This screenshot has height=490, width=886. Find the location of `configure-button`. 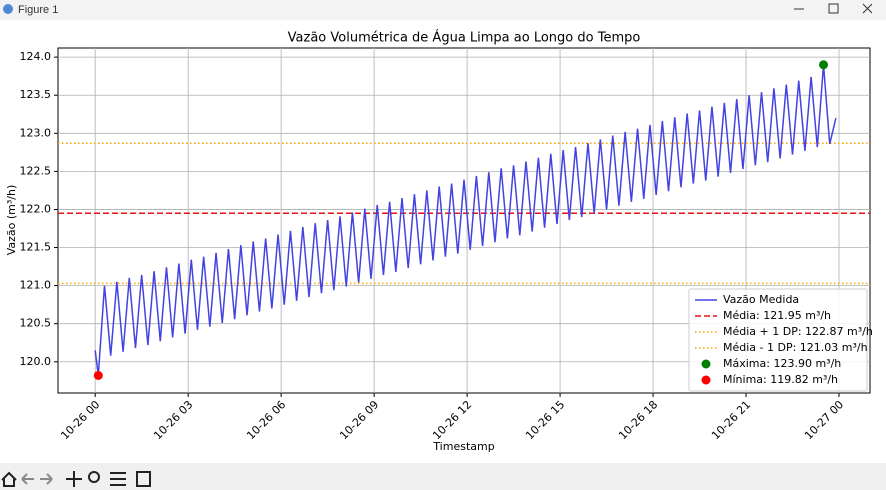

configure-button is located at coordinates (118, 479).